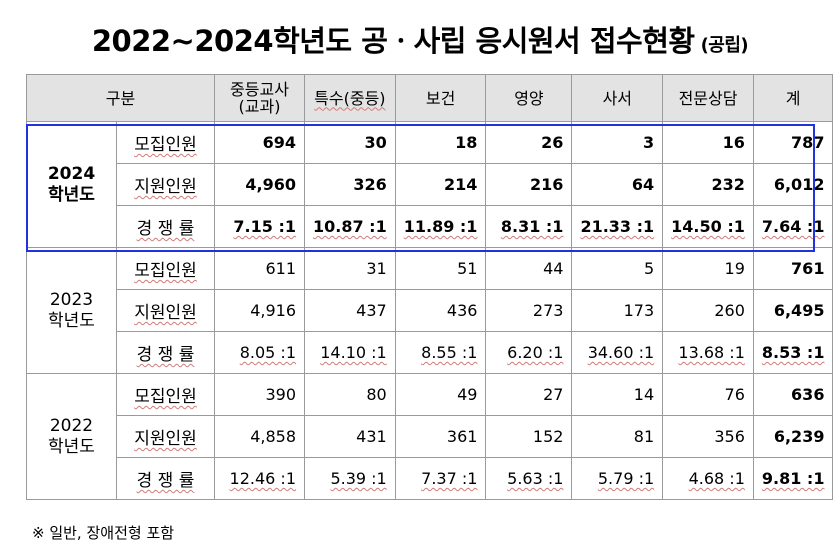  I want to click on total-cell: 761, so click(793, 268).